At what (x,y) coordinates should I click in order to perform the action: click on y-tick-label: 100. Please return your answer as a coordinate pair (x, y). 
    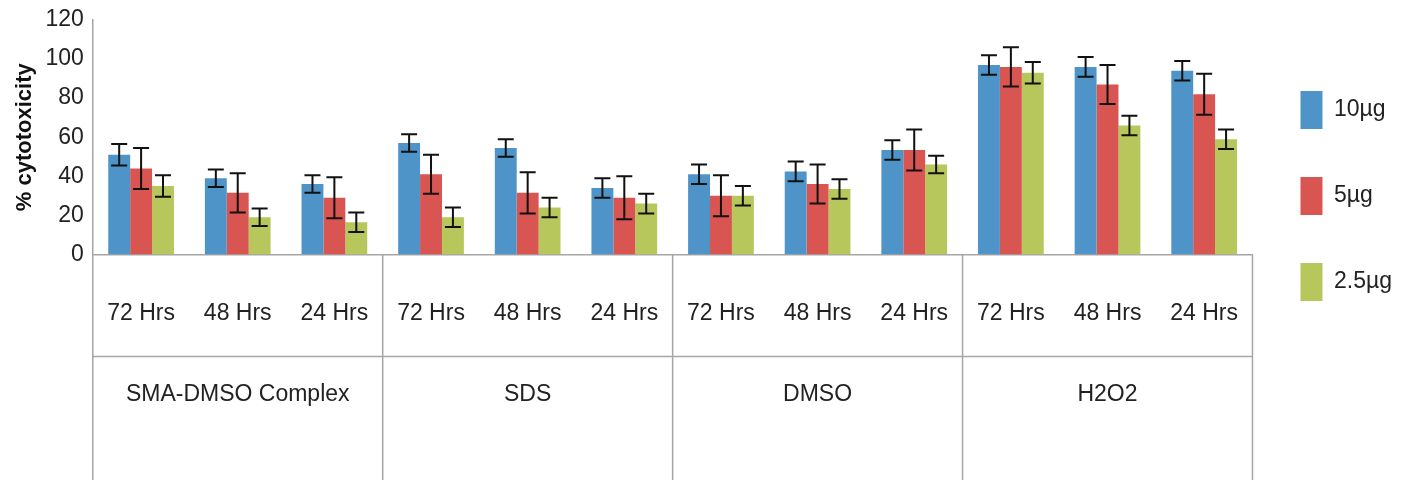
    Looking at the image, I should click on (64, 57).